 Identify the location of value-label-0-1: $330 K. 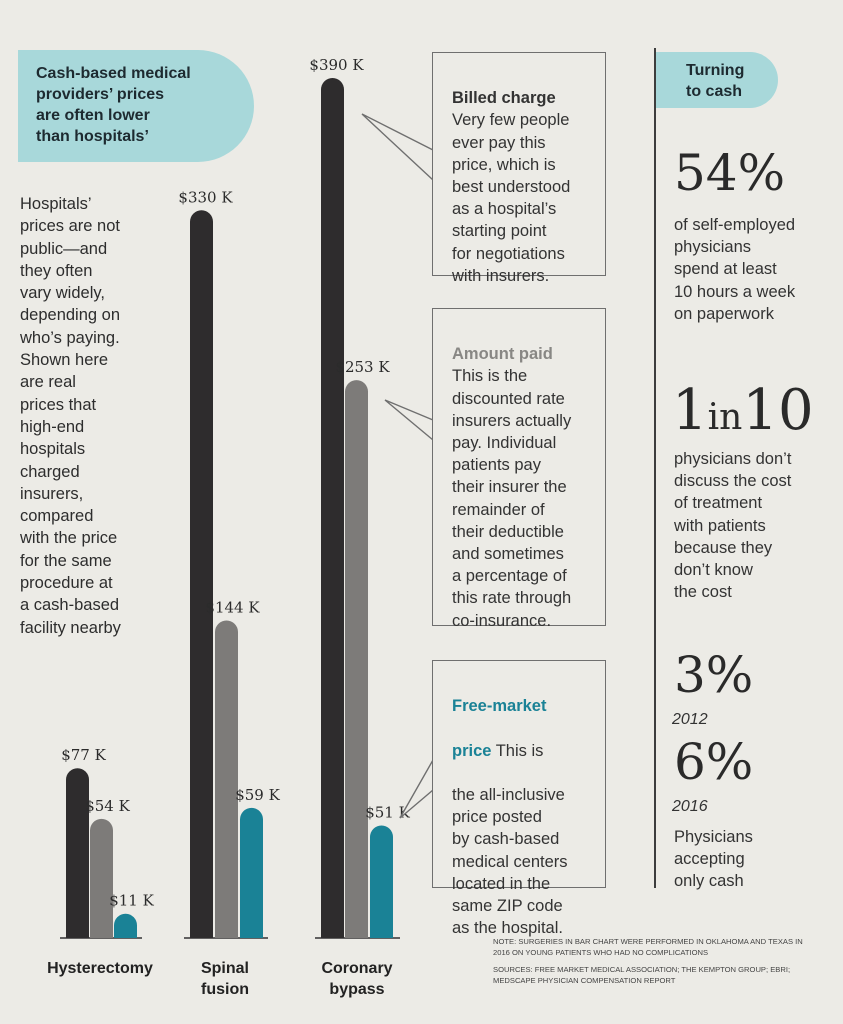
(205, 197).